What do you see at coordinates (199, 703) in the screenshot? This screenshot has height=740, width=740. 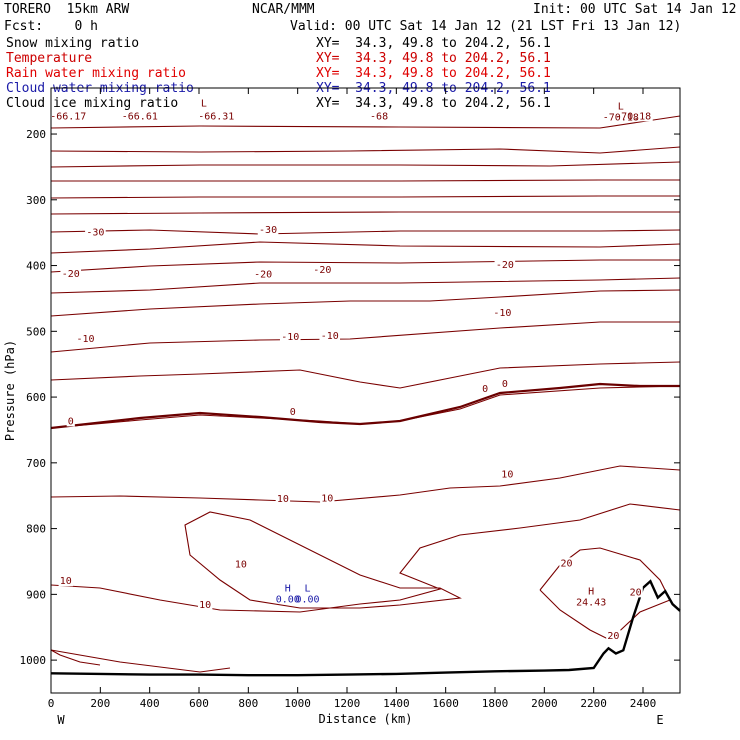 I see `x-tick-label: 600` at bounding box center [199, 703].